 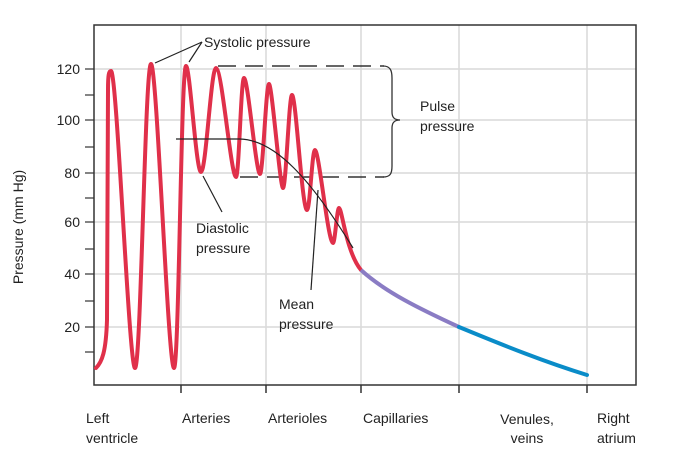 What do you see at coordinates (89, 210) in the screenshot?
I see `y-axis-ticks` at bounding box center [89, 210].